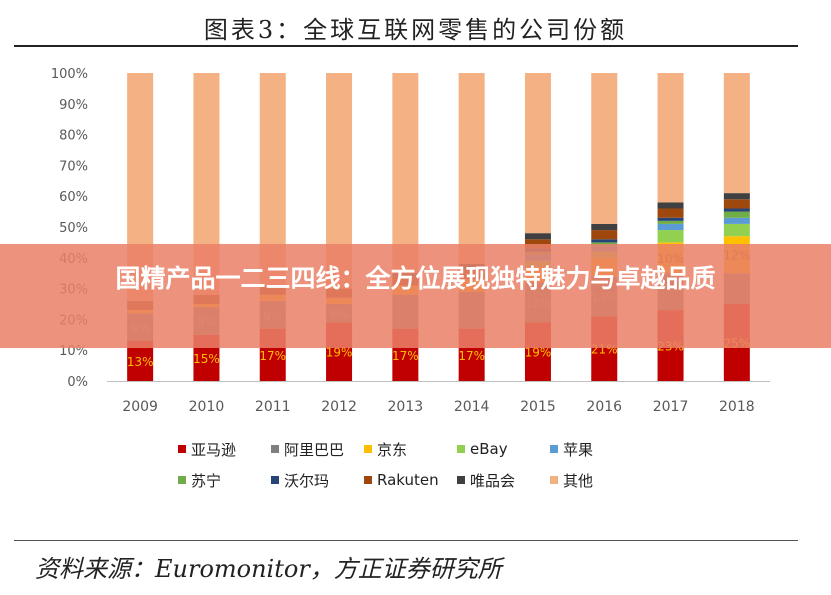  I want to click on x-tick-label: 2009, so click(140, 407).